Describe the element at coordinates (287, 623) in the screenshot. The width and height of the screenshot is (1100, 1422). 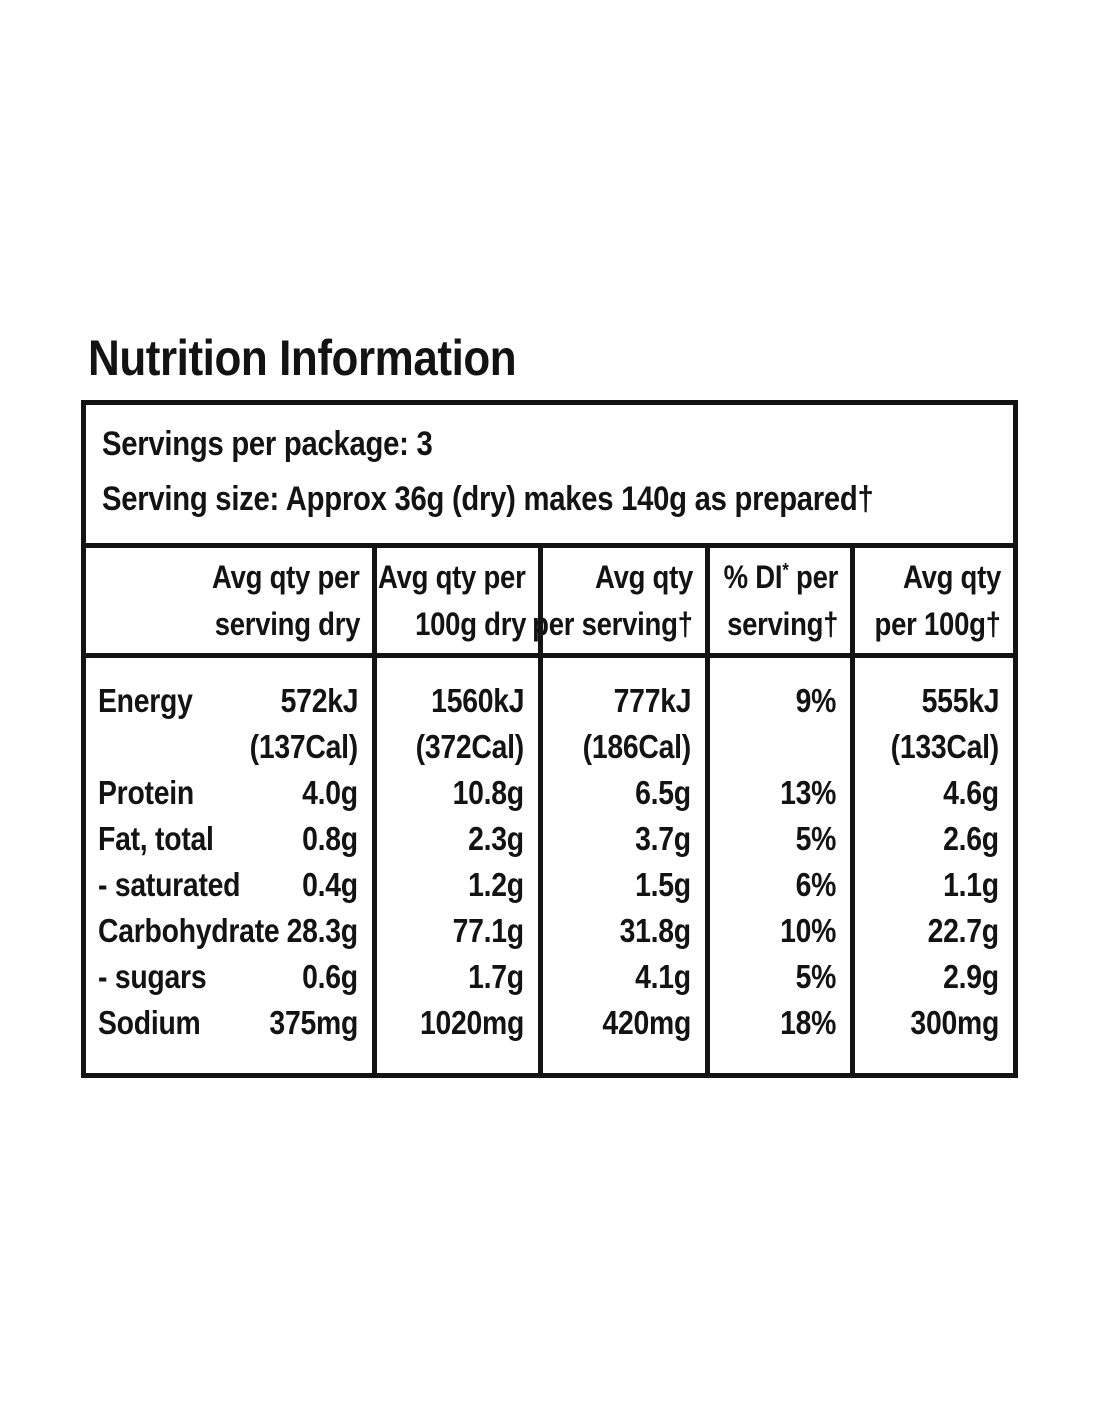
I see `col-header-line: serving dry` at that location.